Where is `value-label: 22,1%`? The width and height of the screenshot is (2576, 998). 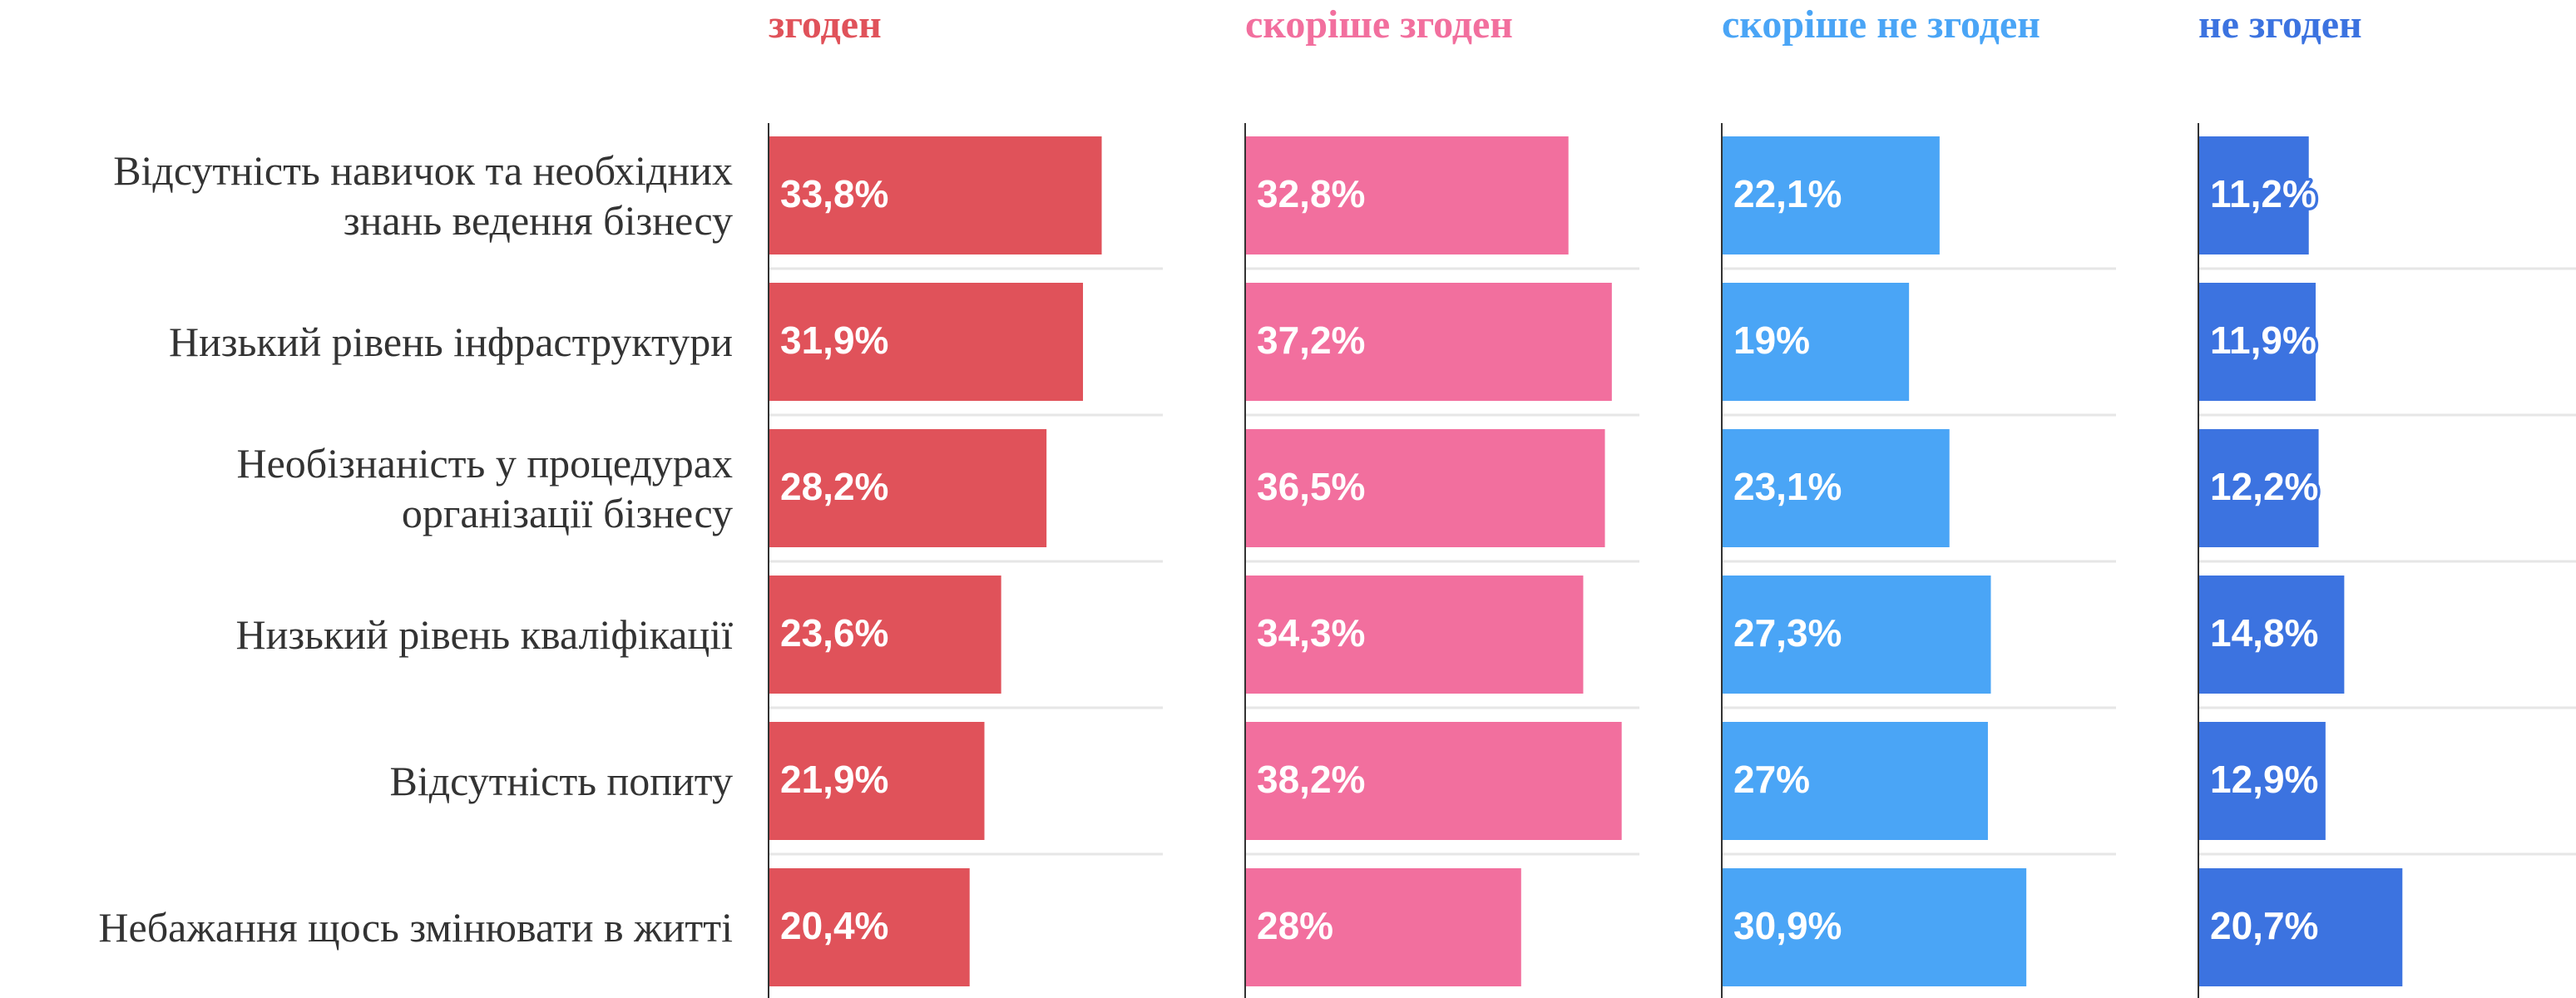
value-label: 22,1% is located at coordinates (1787, 193).